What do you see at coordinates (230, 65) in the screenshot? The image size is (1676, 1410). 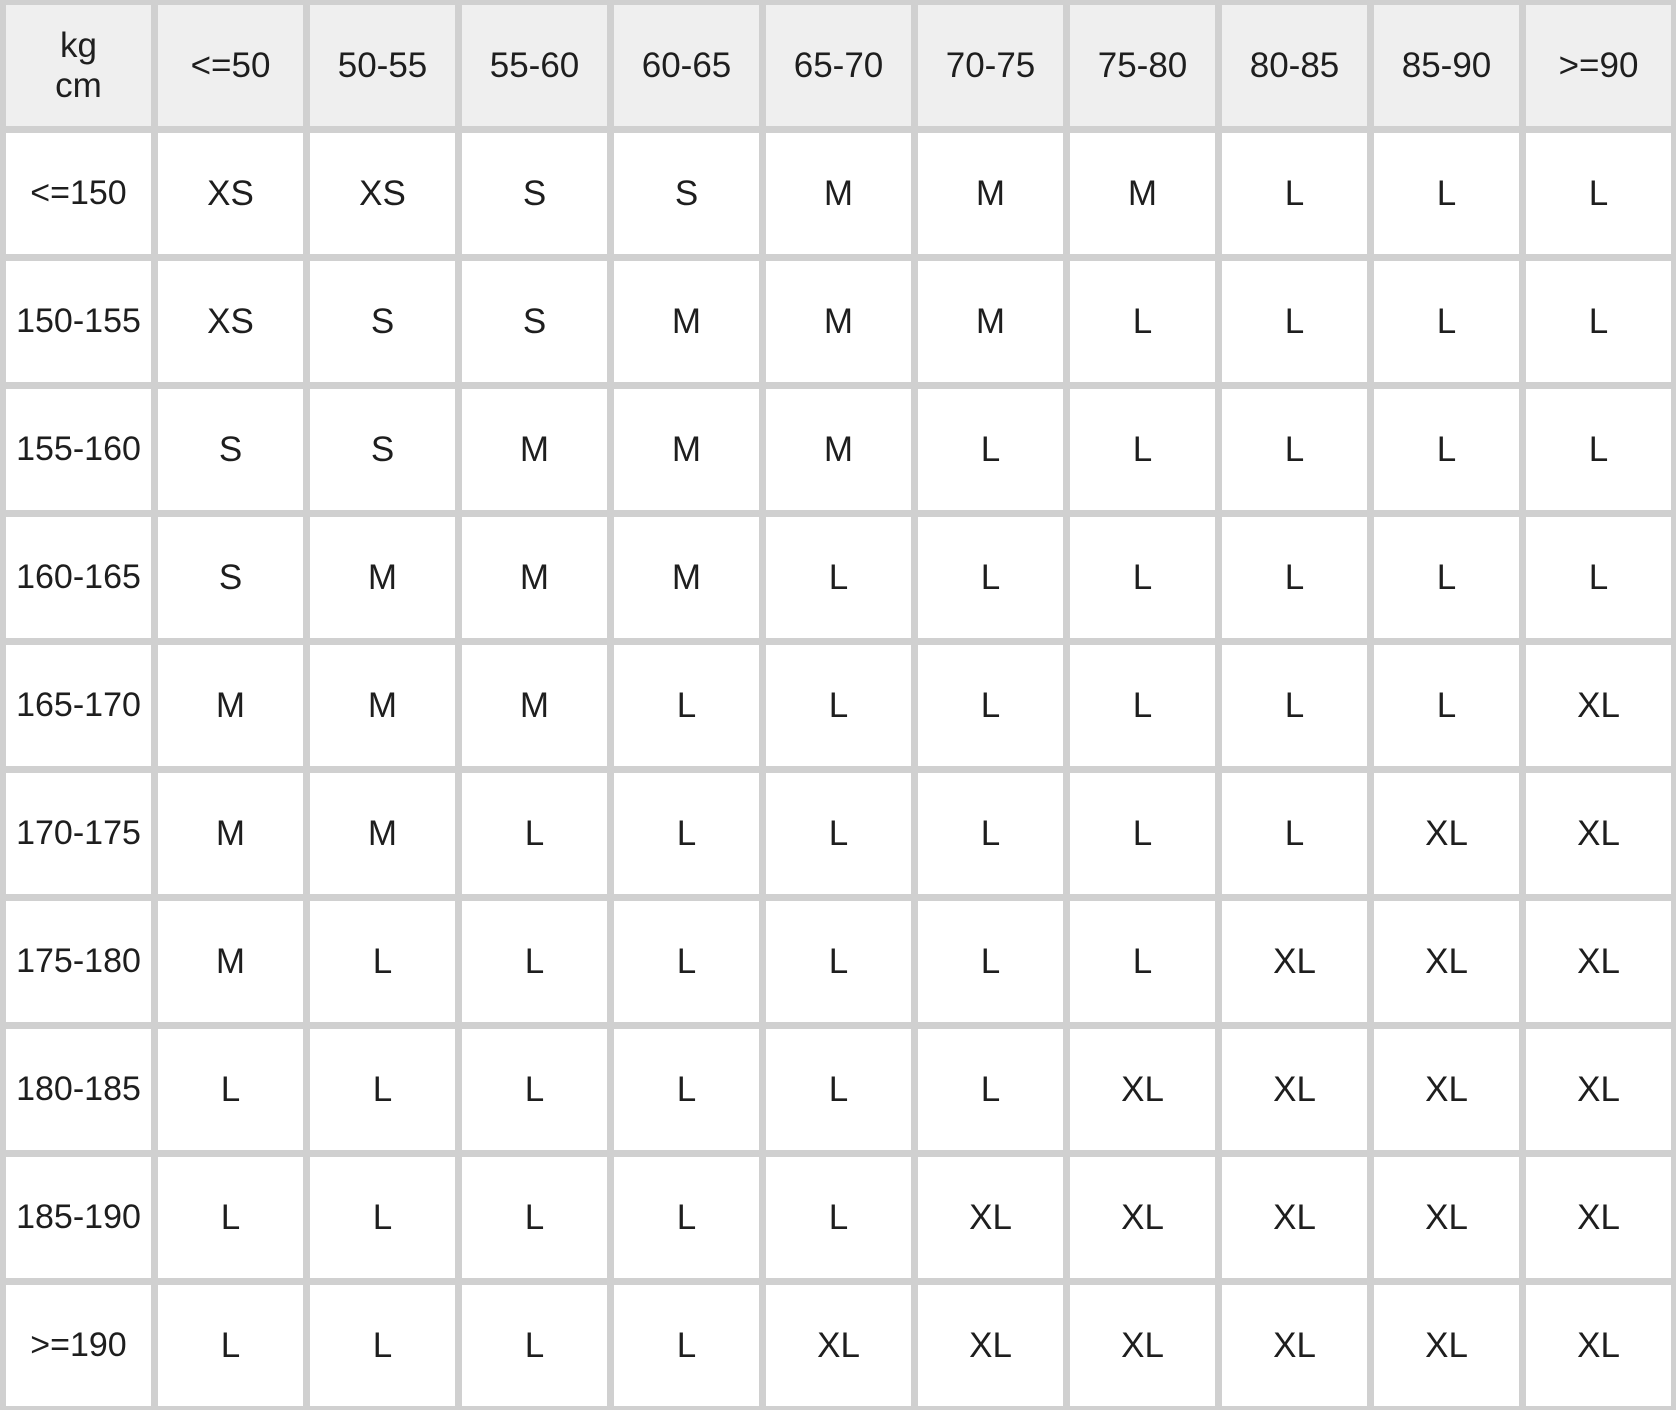 I see `column-header: <=50` at bounding box center [230, 65].